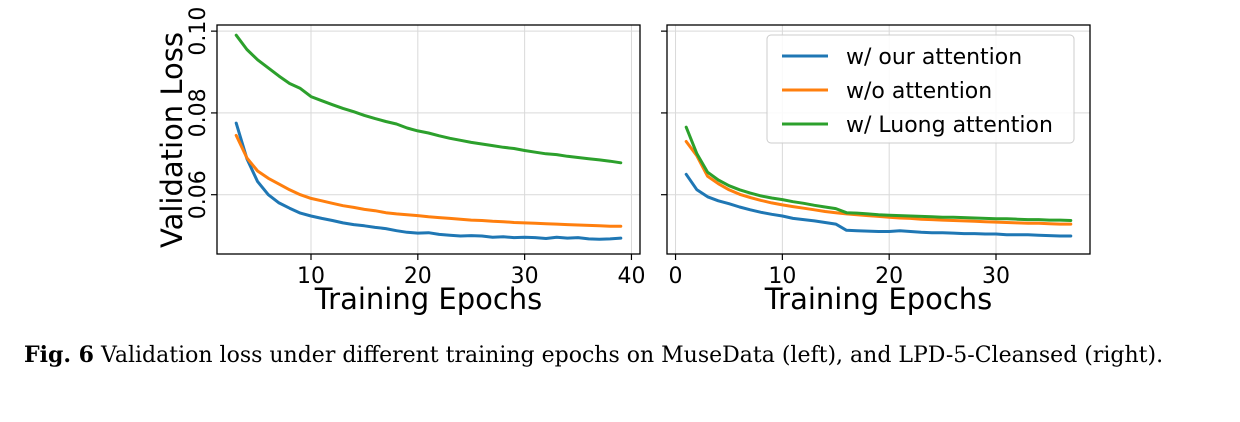  Describe the element at coordinates (418, 276) in the screenshot. I see `left-x-tick-label: 20` at that location.